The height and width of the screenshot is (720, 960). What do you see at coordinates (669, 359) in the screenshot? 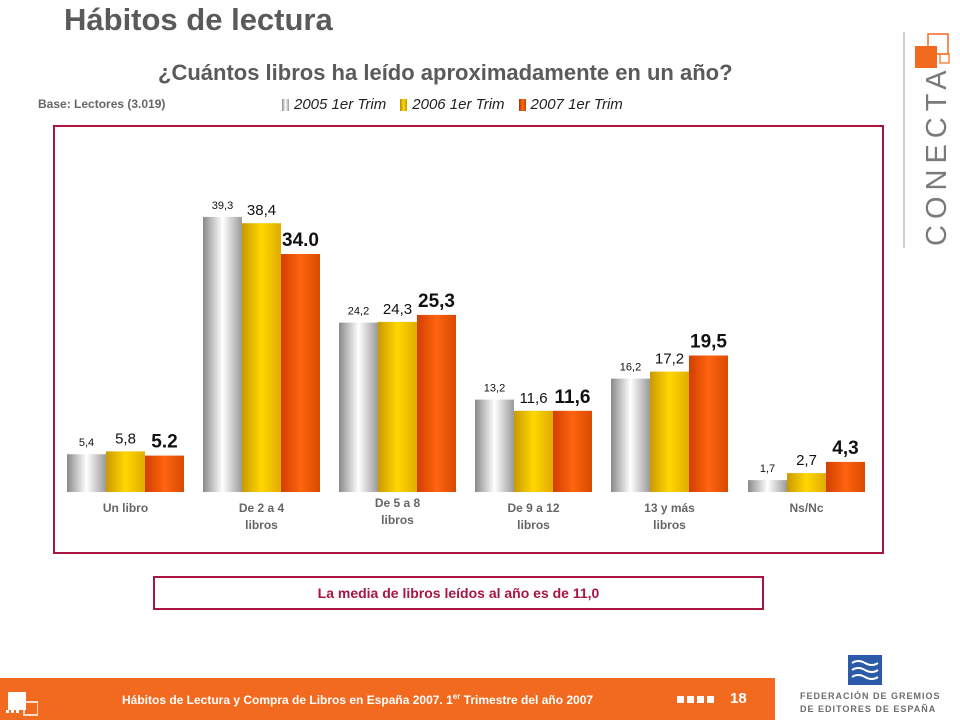
I see `data-label-1-4: 17,2` at bounding box center [669, 359].